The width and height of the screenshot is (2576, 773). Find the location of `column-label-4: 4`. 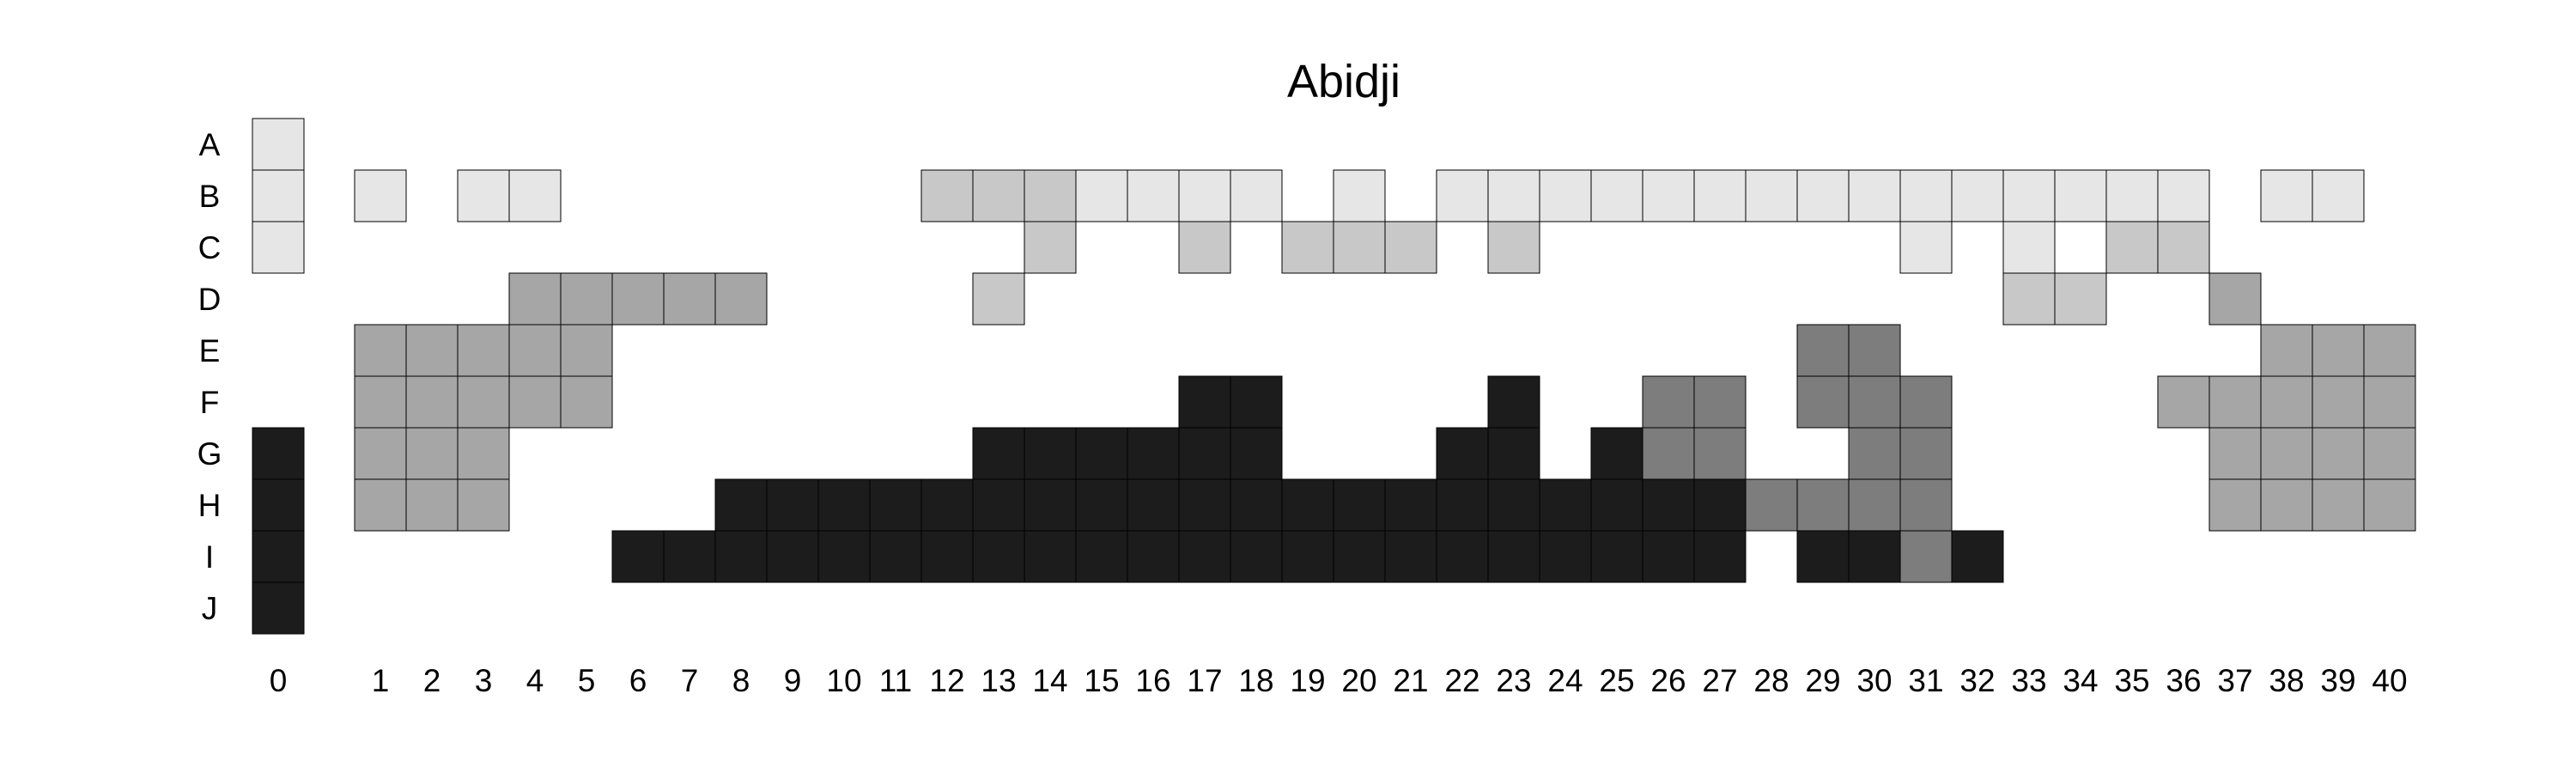

column-label-4: 4 is located at coordinates (535, 680).